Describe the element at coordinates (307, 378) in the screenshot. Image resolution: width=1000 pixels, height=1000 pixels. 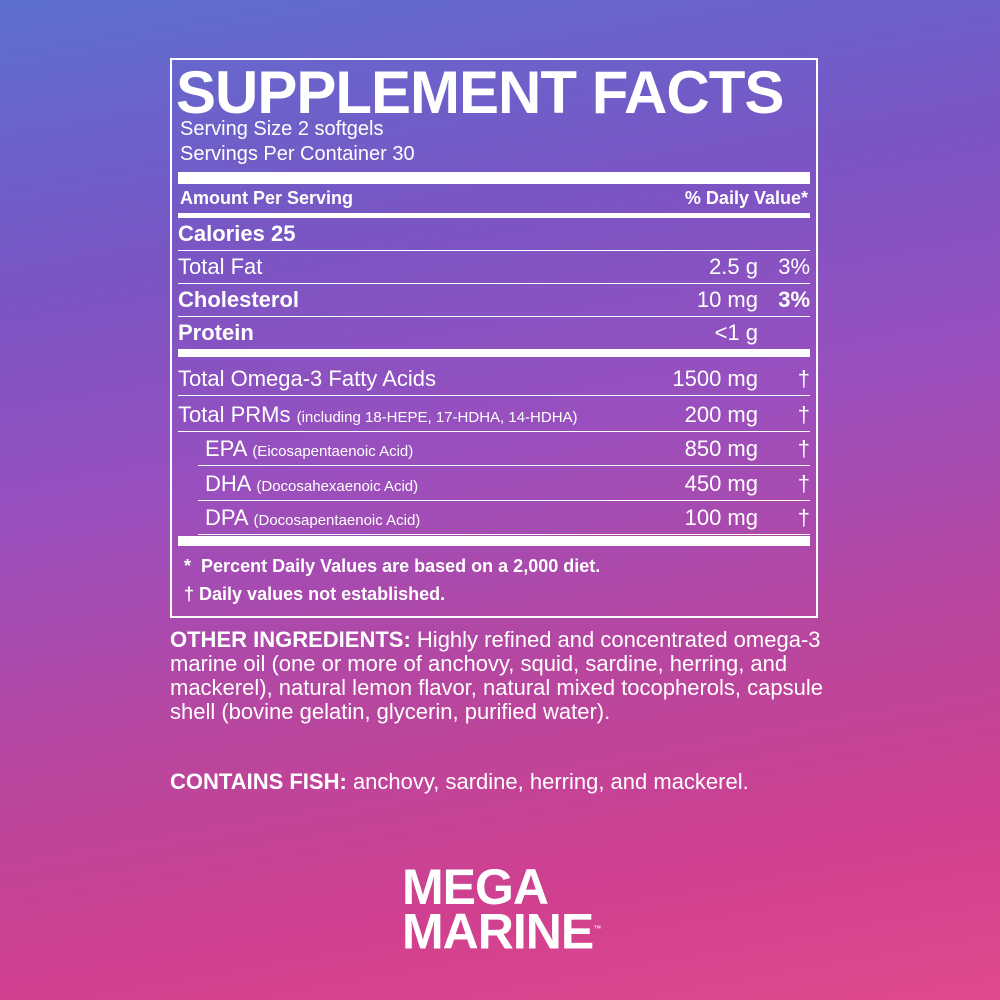
I see `nutrient-name: Total Omega-3 Fatty Acids` at that location.